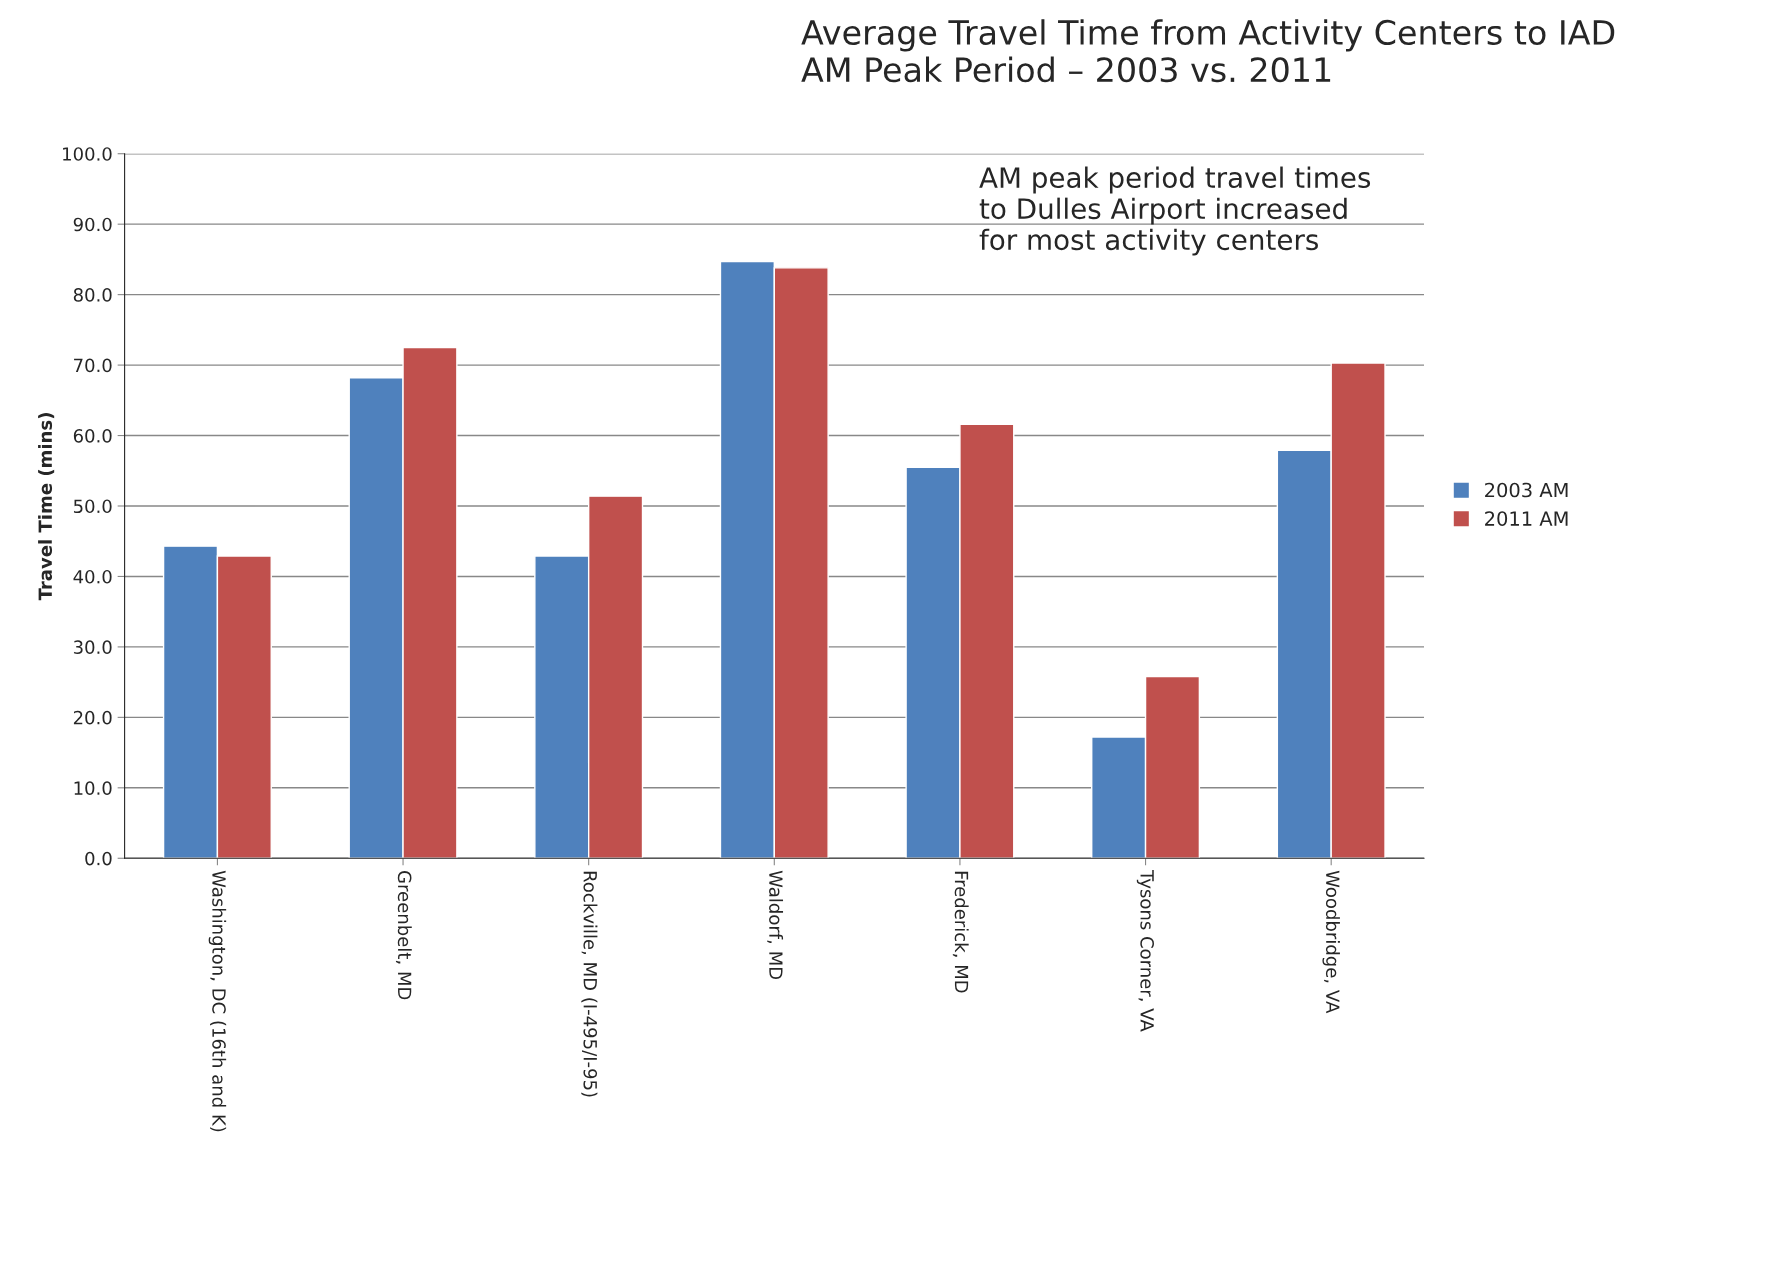 This screenshot has width=1780, height=1281. Describe the element at coordinates (1145, 951) in the screenshot. I see `x-tick-label: Tysons Corner, VA` at that location.